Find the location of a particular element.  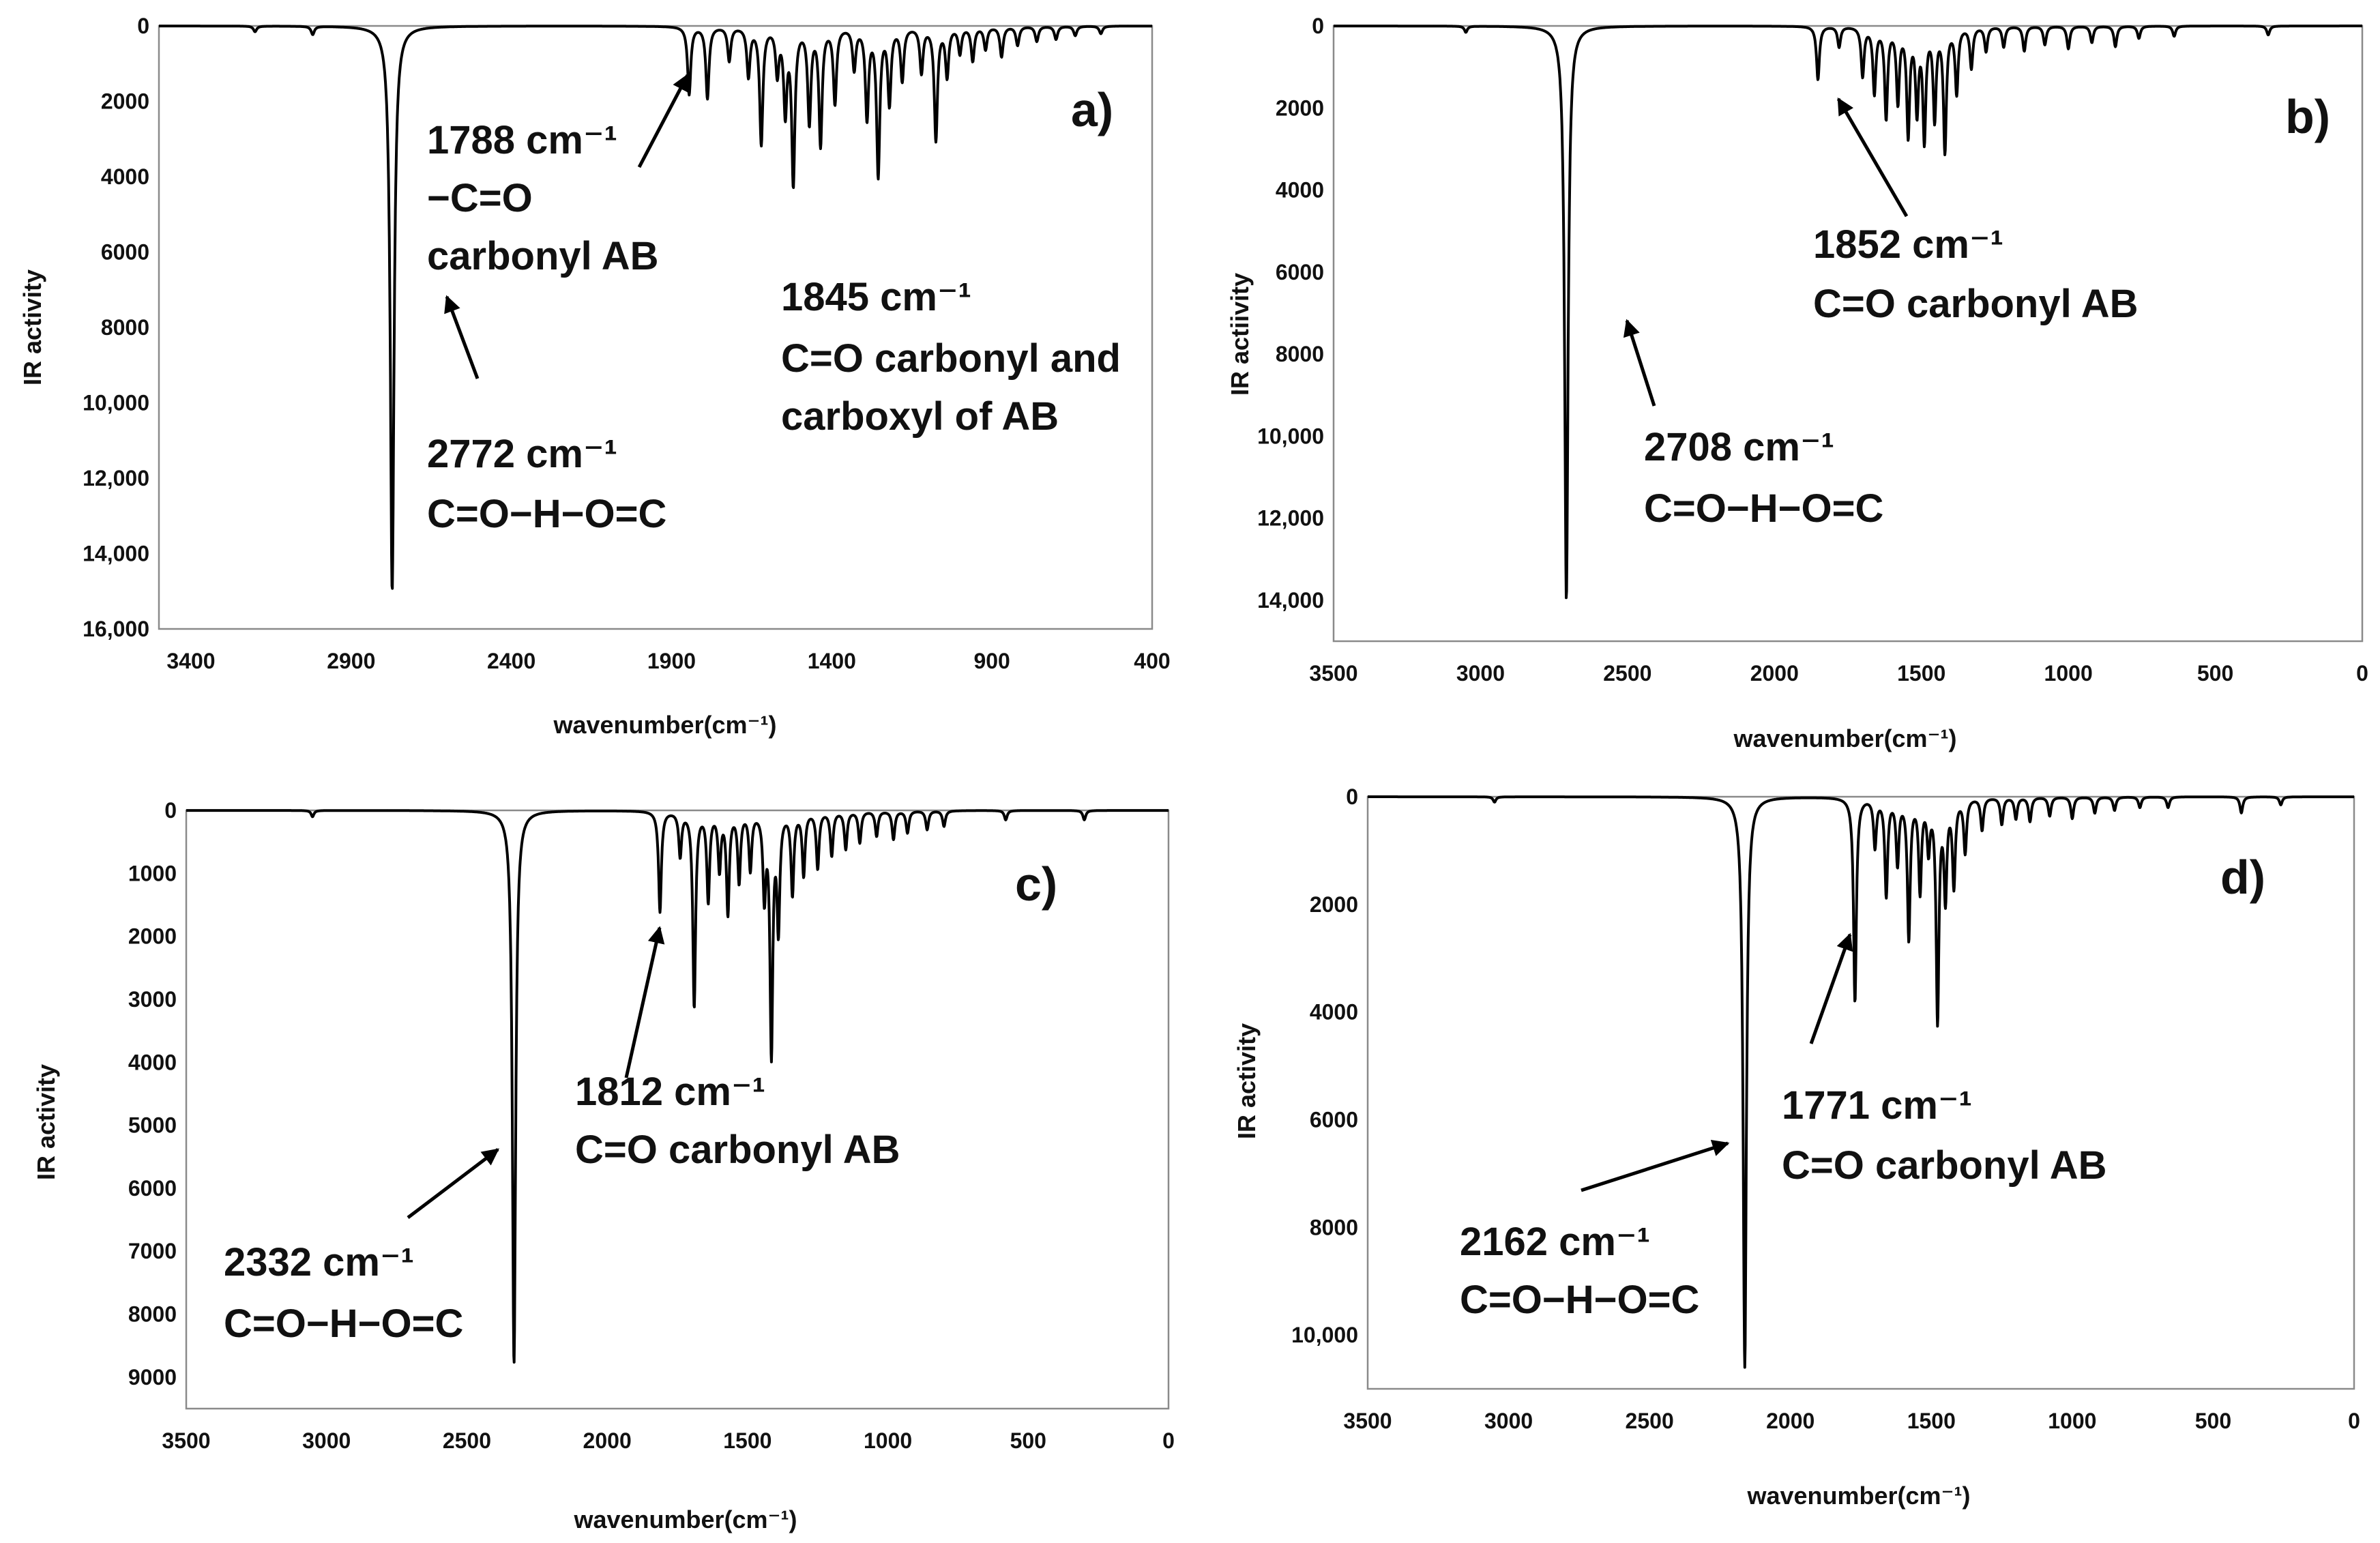

panel-b-annotation-1852: 1852 cm⁻¹ C=O carbonyl AB is located at coordinates (1975, 274).